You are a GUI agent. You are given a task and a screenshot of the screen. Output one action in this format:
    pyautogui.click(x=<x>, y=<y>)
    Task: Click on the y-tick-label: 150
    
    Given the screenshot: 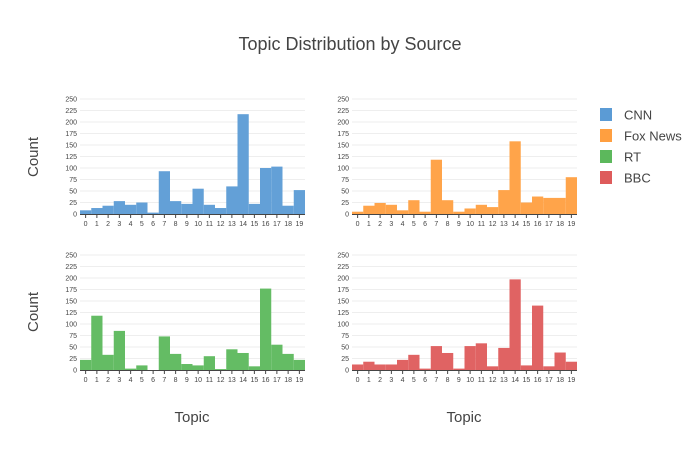 What is the action you would take?
    pyautogui.click(x=343, y=146)
    